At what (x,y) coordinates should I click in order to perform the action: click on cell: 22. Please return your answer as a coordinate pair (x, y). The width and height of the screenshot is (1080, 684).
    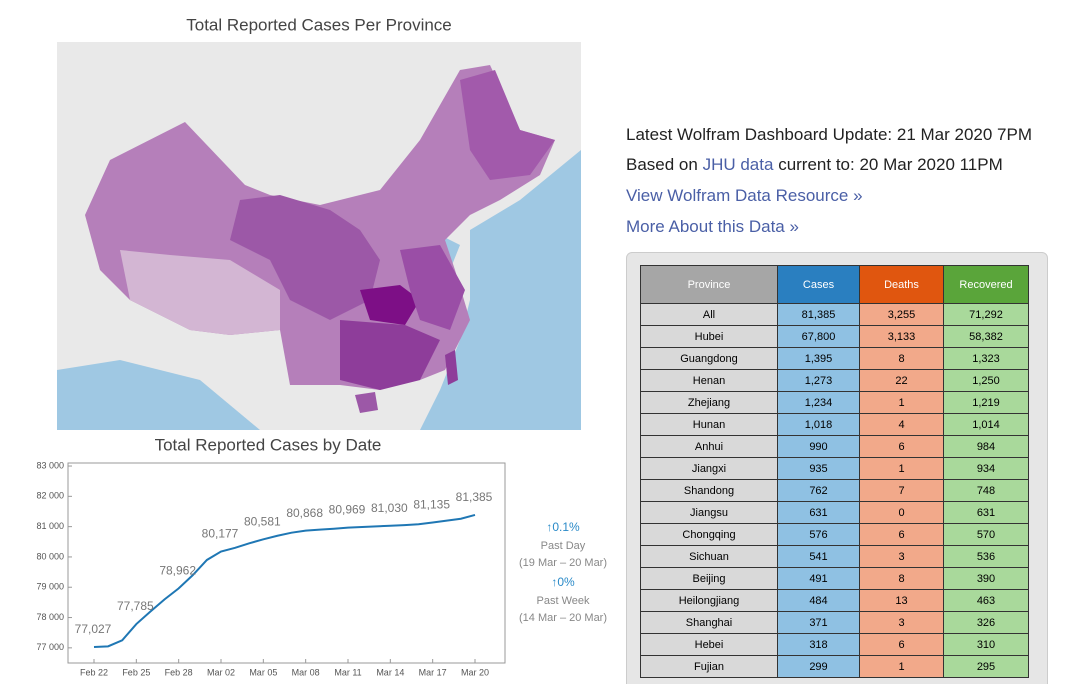
    Looking at the image, I should click on (901, 380).